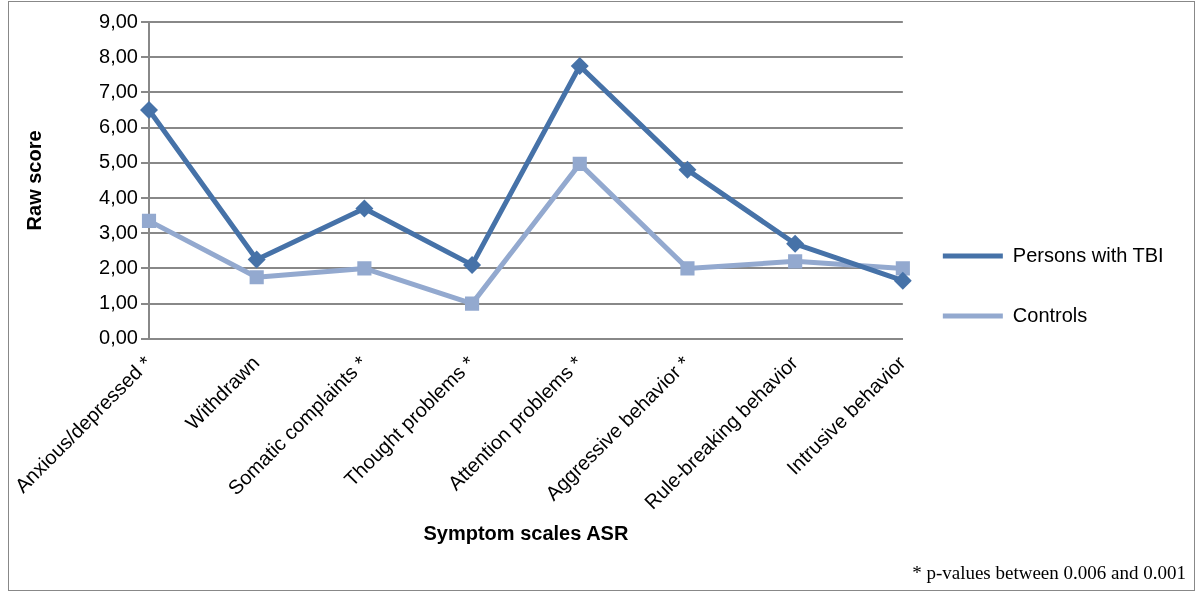  I want to click on y-tick-label: 9,00, so click(118, 20).